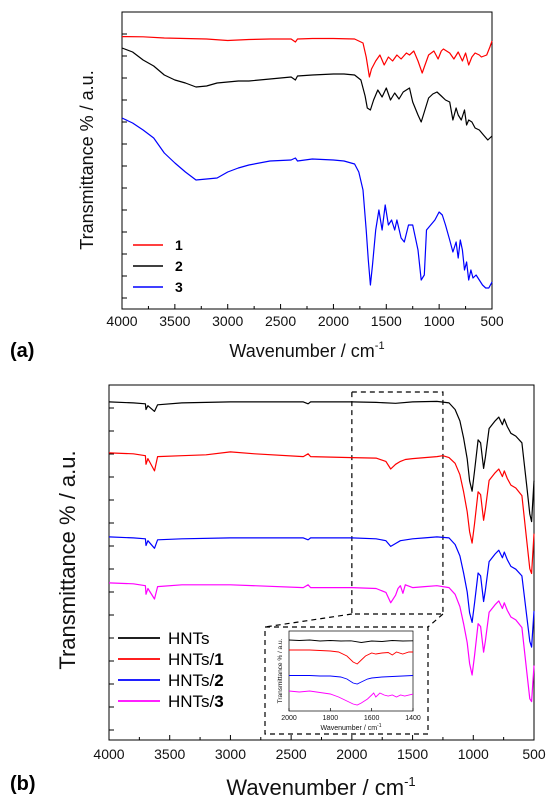 The width and height of the screenshot is (547, 804). Describe the element at coordinates (372, 718) in the screenshot. I see `inset-x-tick-label: 1600` at that location.